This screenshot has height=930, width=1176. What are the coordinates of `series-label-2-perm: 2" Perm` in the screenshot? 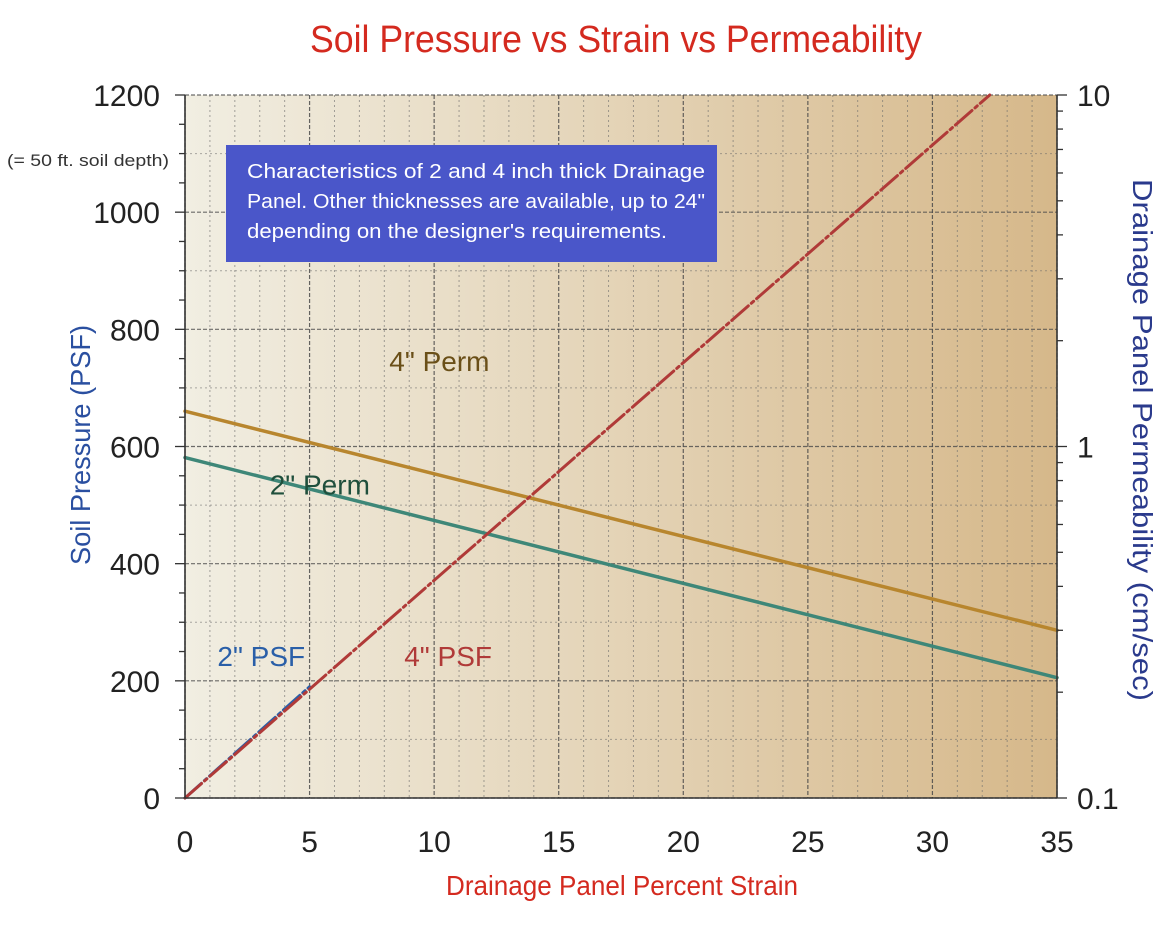 It's located at (320, 485).